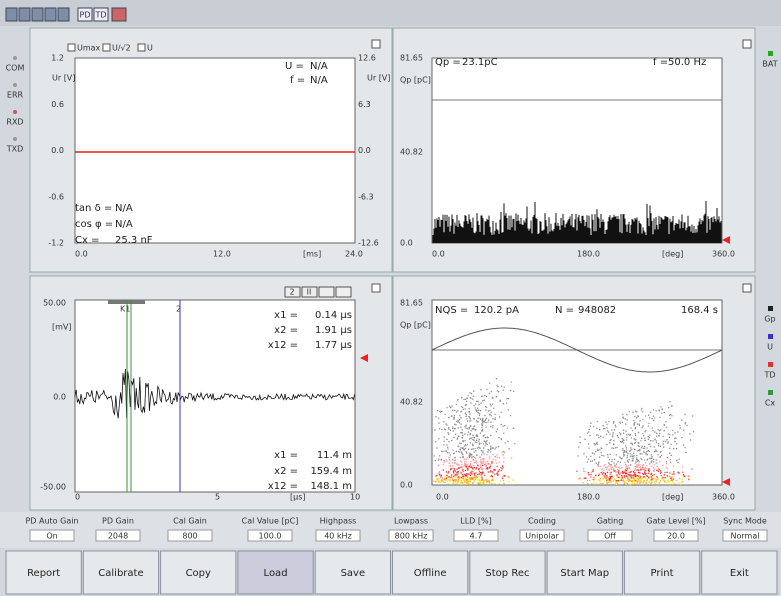  I want to click on button-label: Copy, so click(198, 573).